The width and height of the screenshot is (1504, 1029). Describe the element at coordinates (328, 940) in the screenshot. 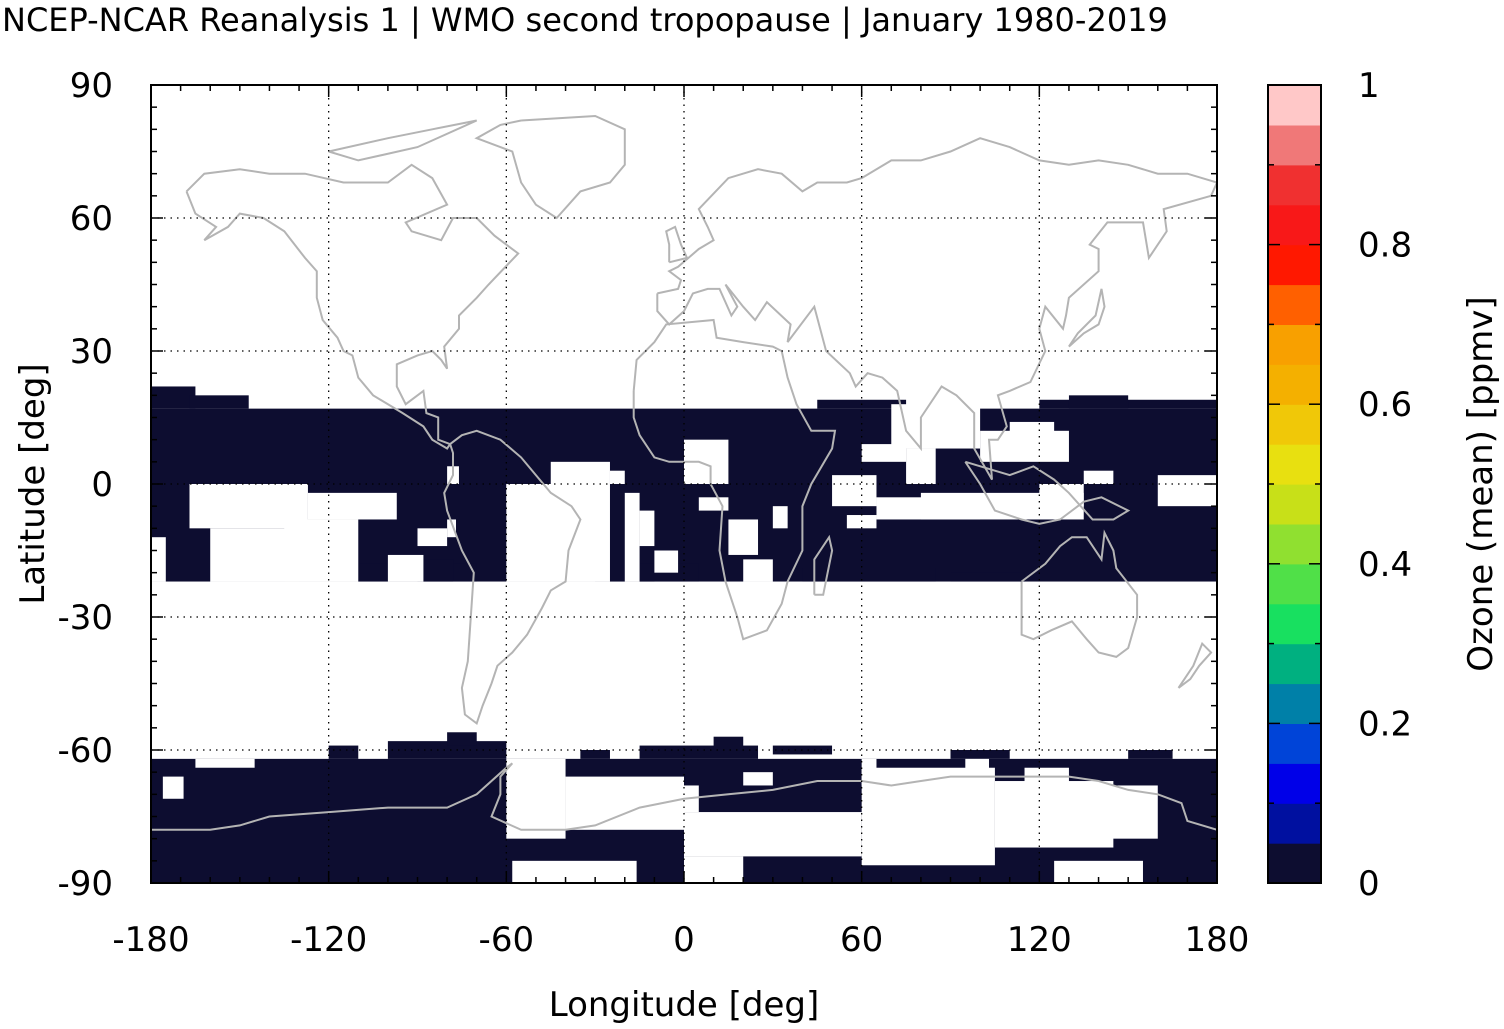

I see `x-tick-label: -120` at that location.